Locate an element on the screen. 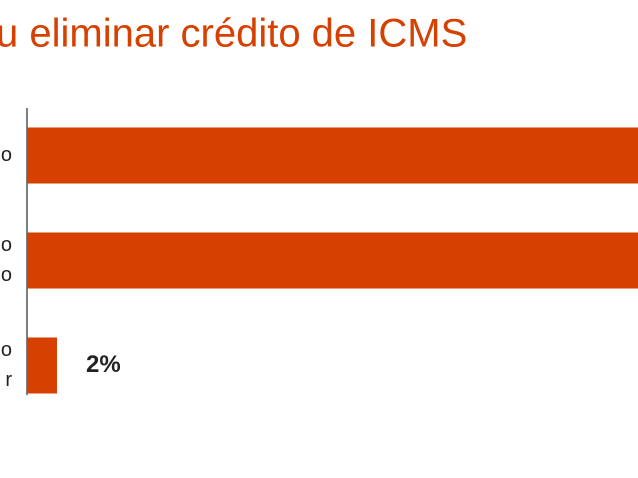 The image size is (638, 478). y-tick-label: r is located at coordinates (8, 380).